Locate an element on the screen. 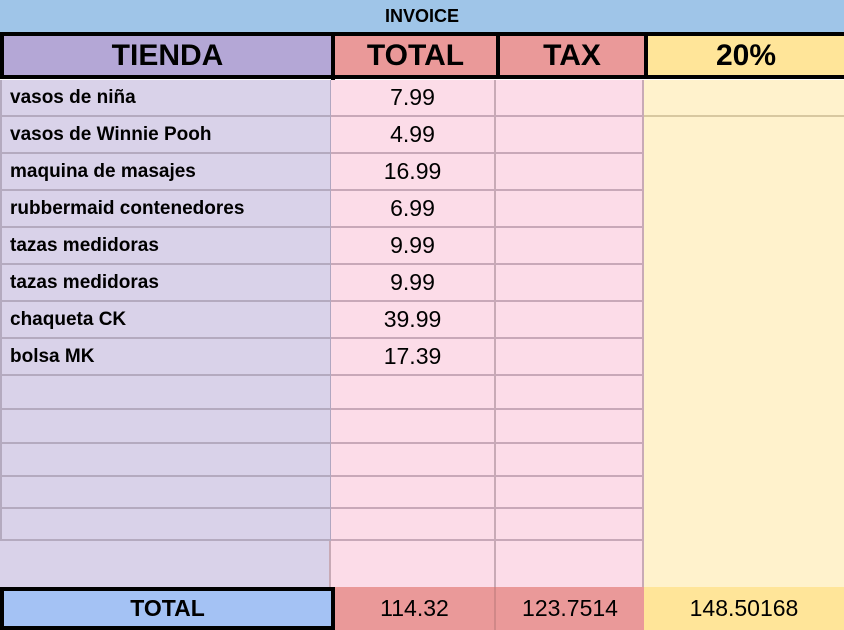 The height and width of the screenshot is (630, 844). item-total-cell: 4.99 is located at coordinates (413, 135).